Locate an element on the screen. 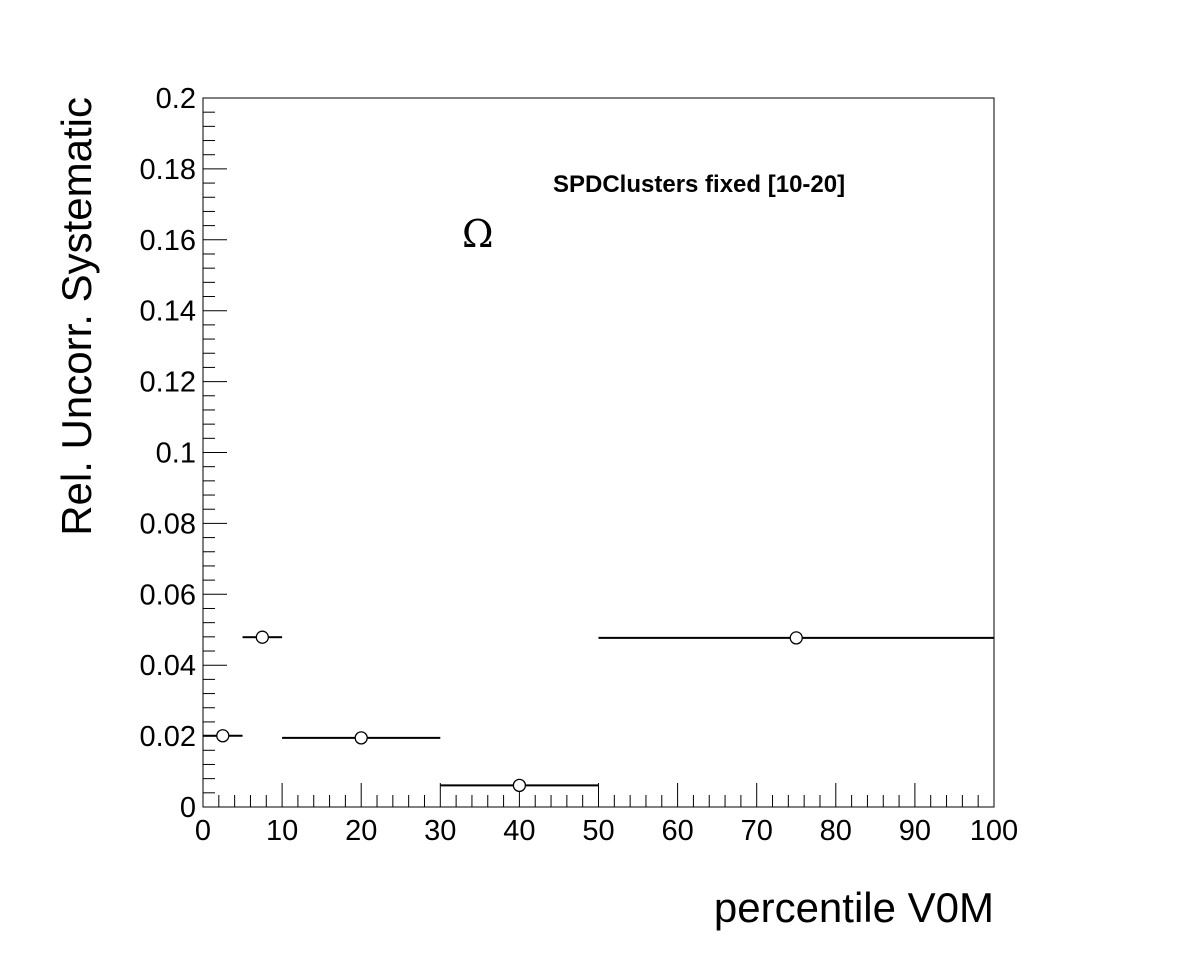 The height and width of the screenshot is (973, 1198). x-tick-label: 40 is located at coordinates (519, 831).